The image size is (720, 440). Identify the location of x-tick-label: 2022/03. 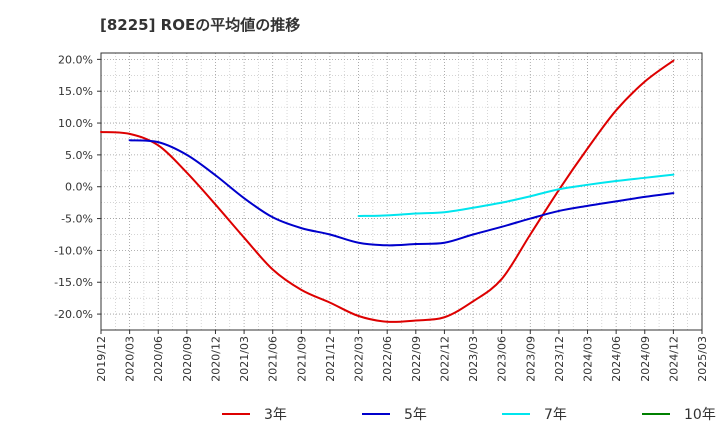
(359, 359).